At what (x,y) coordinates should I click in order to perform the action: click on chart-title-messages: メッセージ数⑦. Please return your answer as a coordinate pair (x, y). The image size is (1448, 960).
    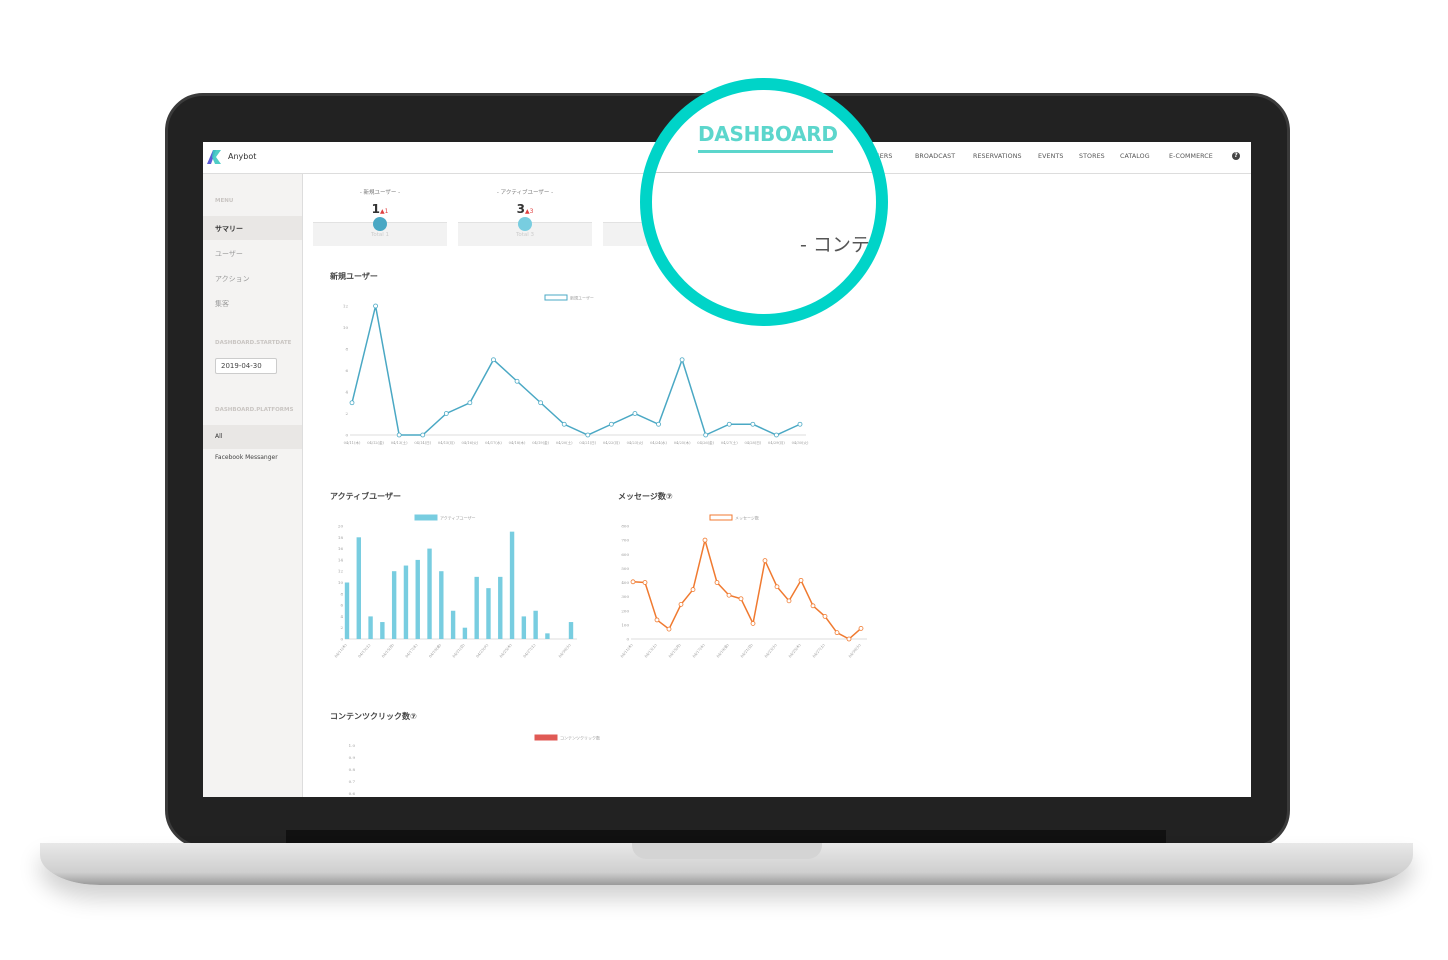
    Looking at the image, I should click on (645, 496).